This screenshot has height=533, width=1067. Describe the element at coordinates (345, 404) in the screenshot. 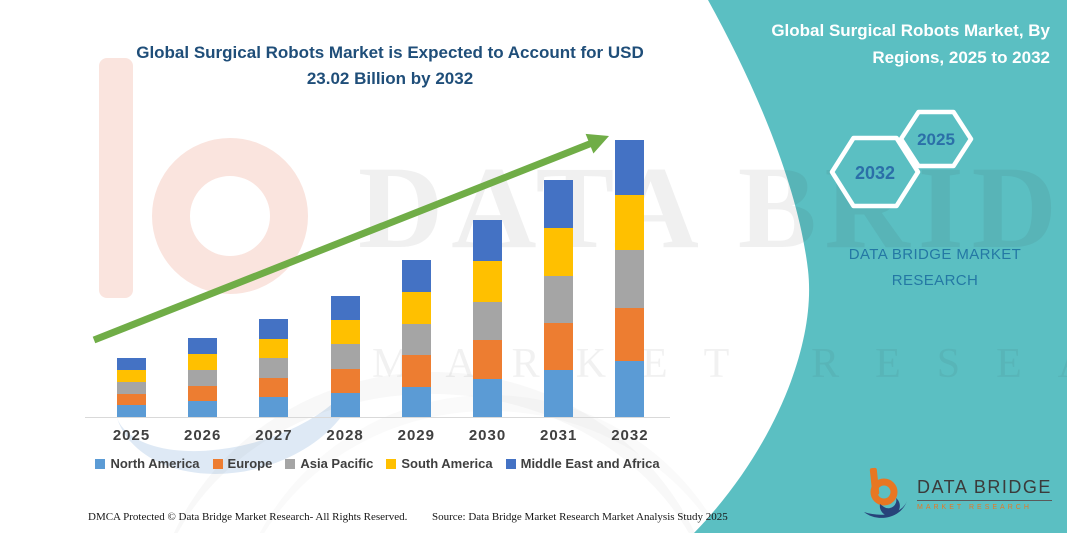

I see `bar-segment-2028-north-america` at that location.